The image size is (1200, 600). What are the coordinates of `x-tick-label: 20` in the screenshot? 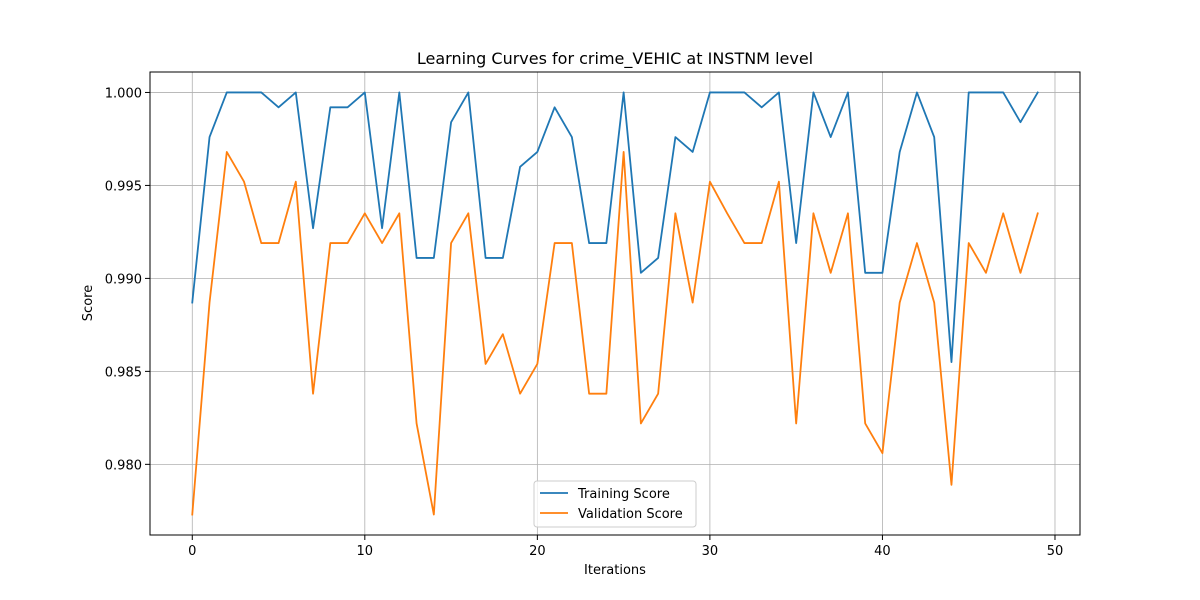 It's located at (537, 551).